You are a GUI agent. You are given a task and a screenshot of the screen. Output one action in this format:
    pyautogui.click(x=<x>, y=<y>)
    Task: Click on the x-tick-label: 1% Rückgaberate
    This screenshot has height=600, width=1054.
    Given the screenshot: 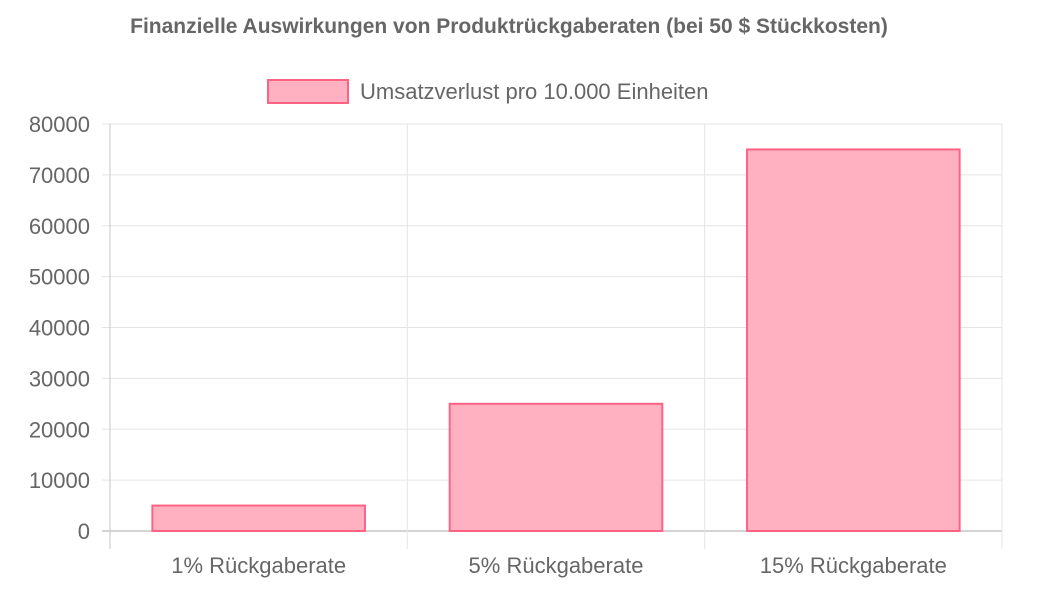 What is the action you would take?
    pyautogui.click(x=258, y=565)
    